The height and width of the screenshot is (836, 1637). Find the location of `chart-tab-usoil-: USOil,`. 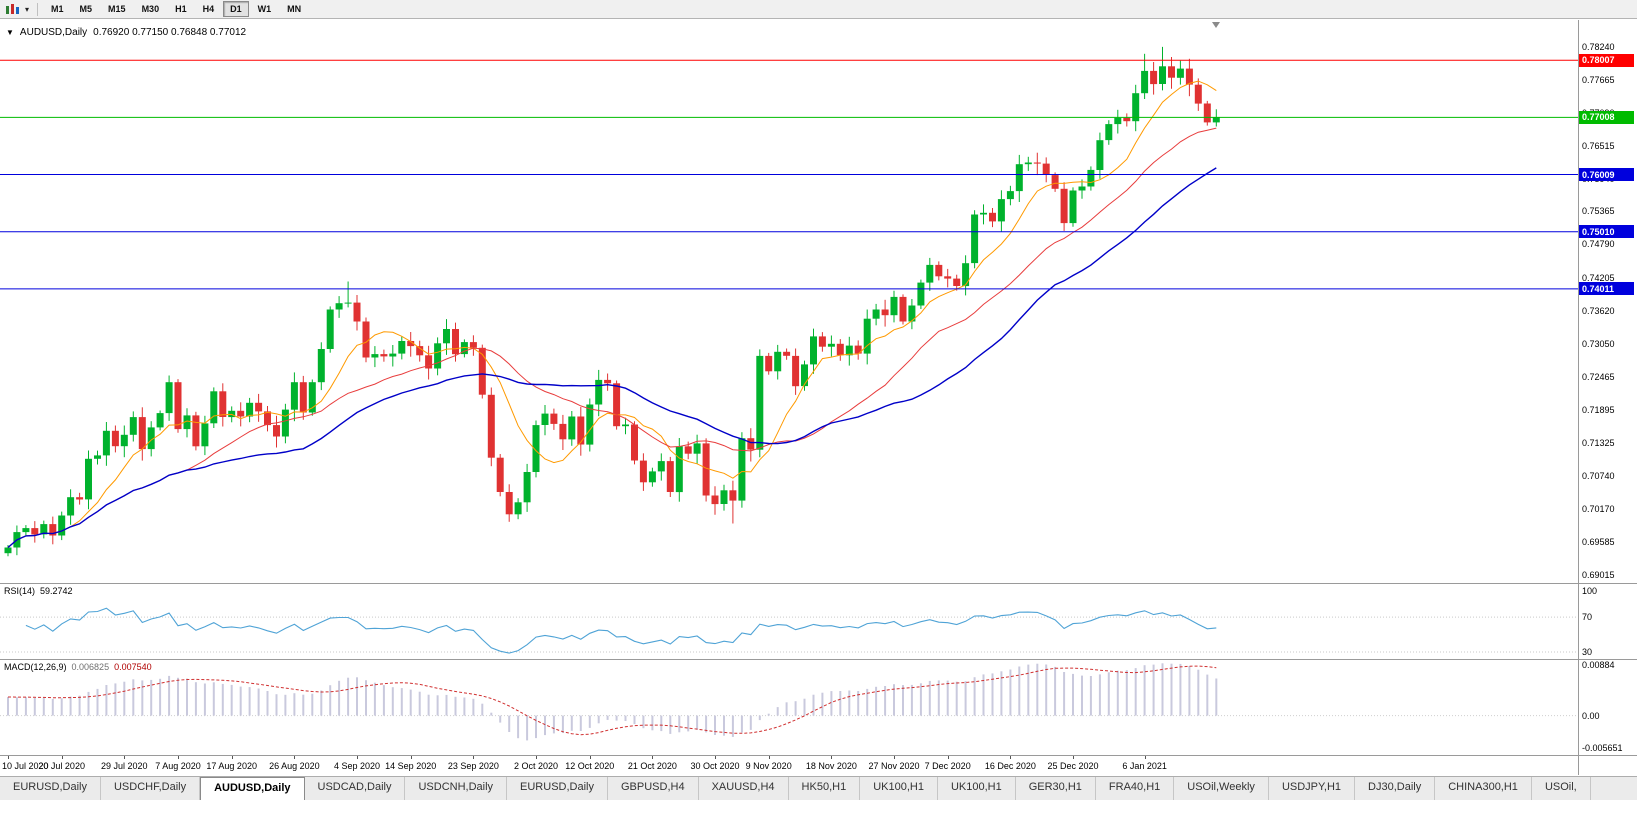

chart-tab-usoil-: USOil, is located at coordinates (1561, 788).